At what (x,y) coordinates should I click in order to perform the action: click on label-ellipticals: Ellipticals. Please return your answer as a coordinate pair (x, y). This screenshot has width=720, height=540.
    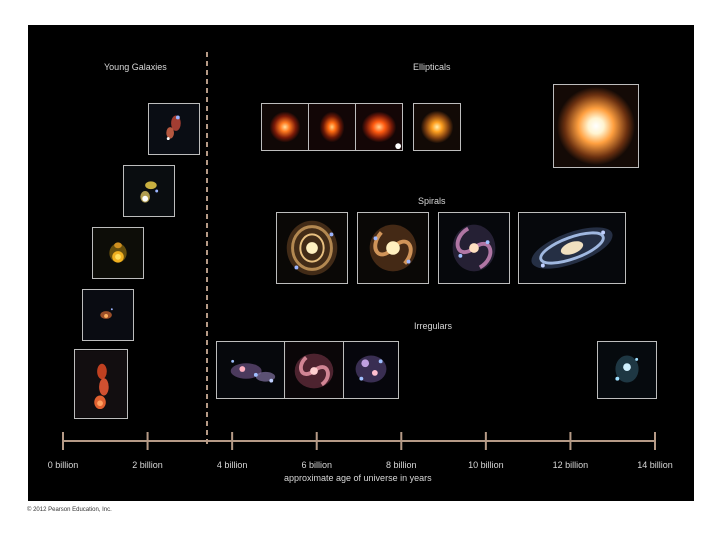
    Looking at the image, I should click on (432, 67).